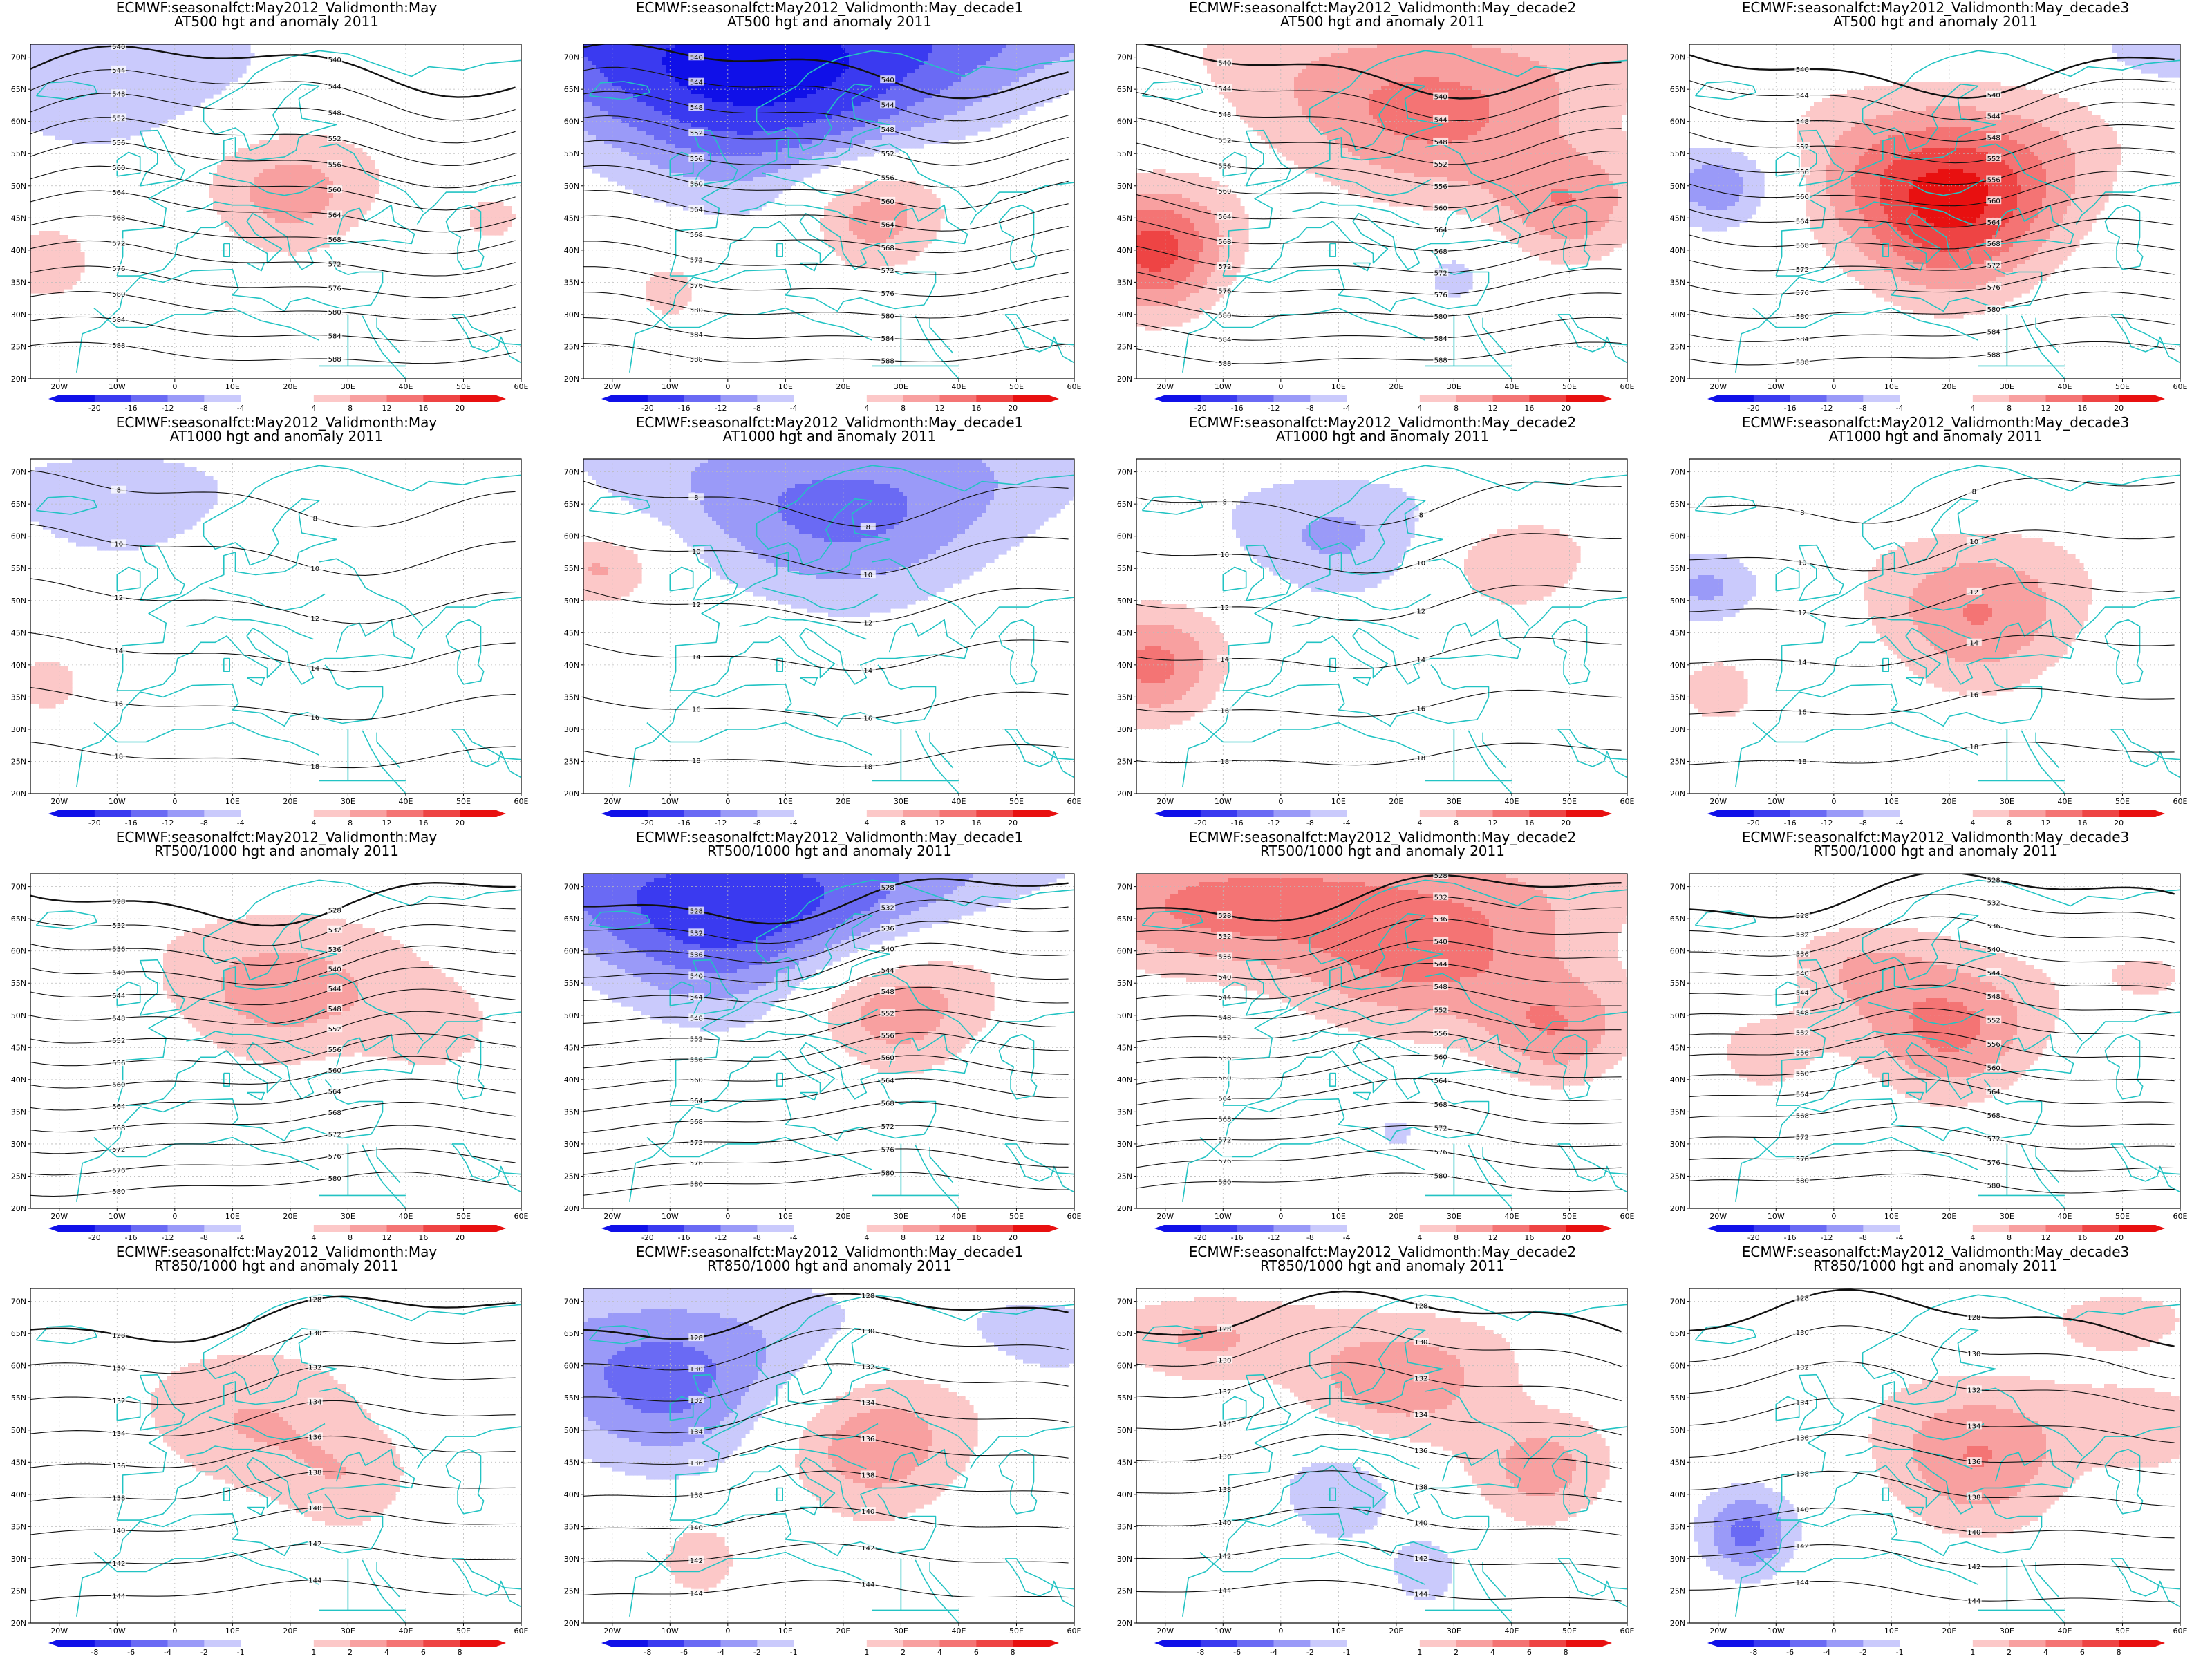 The height and width of the screenshot is (1659, 2212). I want to click on contour-label: 576, so click(334, 289).